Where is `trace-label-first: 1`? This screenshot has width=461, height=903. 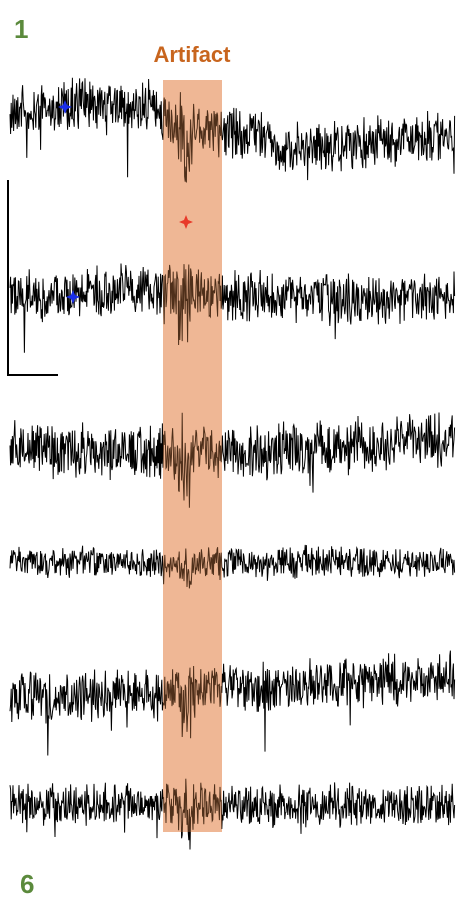 trace-label-first: 1 is located at coordinates (21, 29).